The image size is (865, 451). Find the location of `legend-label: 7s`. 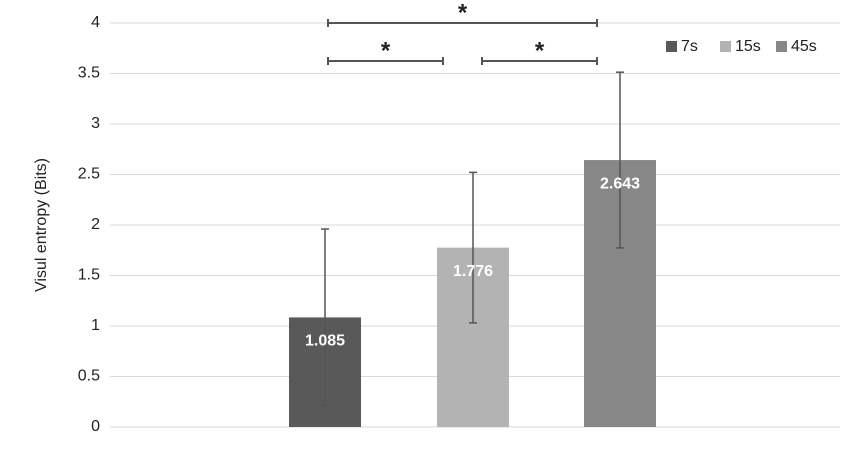

legend-label: 7s is located at coordinates (689, 46).